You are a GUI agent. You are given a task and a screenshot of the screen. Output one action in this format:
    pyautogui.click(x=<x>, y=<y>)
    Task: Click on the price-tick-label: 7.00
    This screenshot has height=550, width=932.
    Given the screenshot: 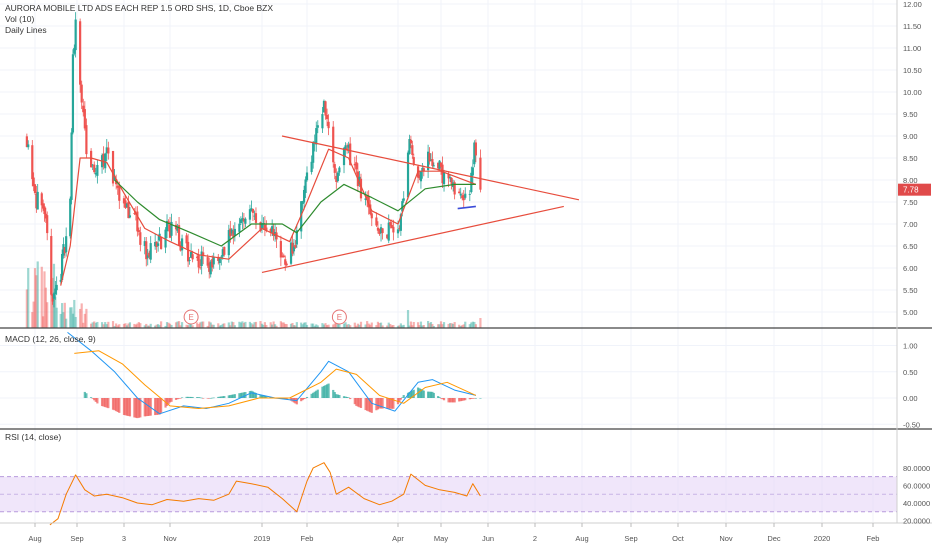 What is the action you would take?
    pyautogui.click(x=910, y=224)
    